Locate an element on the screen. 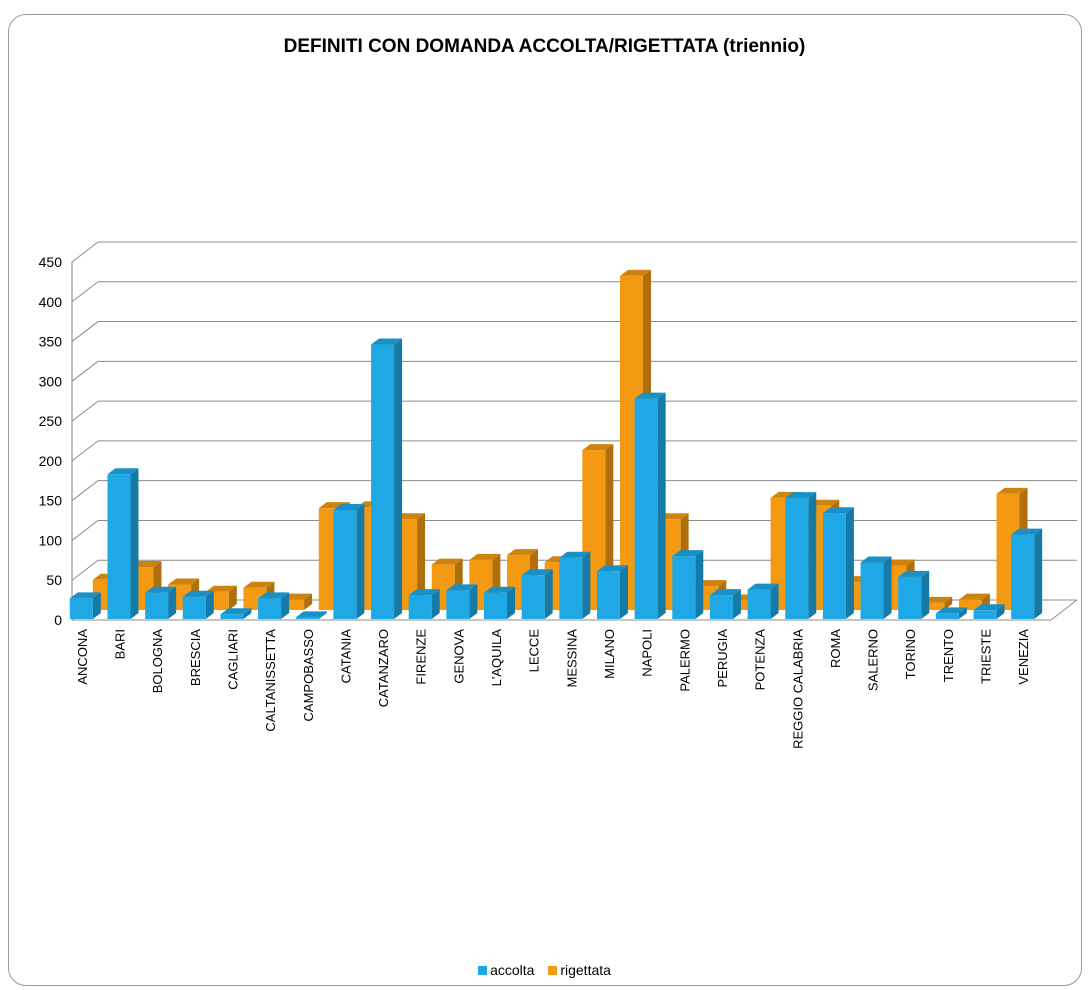 This screenshot has height=990, width=1089. x-tick-label: PALERMO is located at coordinates (684, 660).